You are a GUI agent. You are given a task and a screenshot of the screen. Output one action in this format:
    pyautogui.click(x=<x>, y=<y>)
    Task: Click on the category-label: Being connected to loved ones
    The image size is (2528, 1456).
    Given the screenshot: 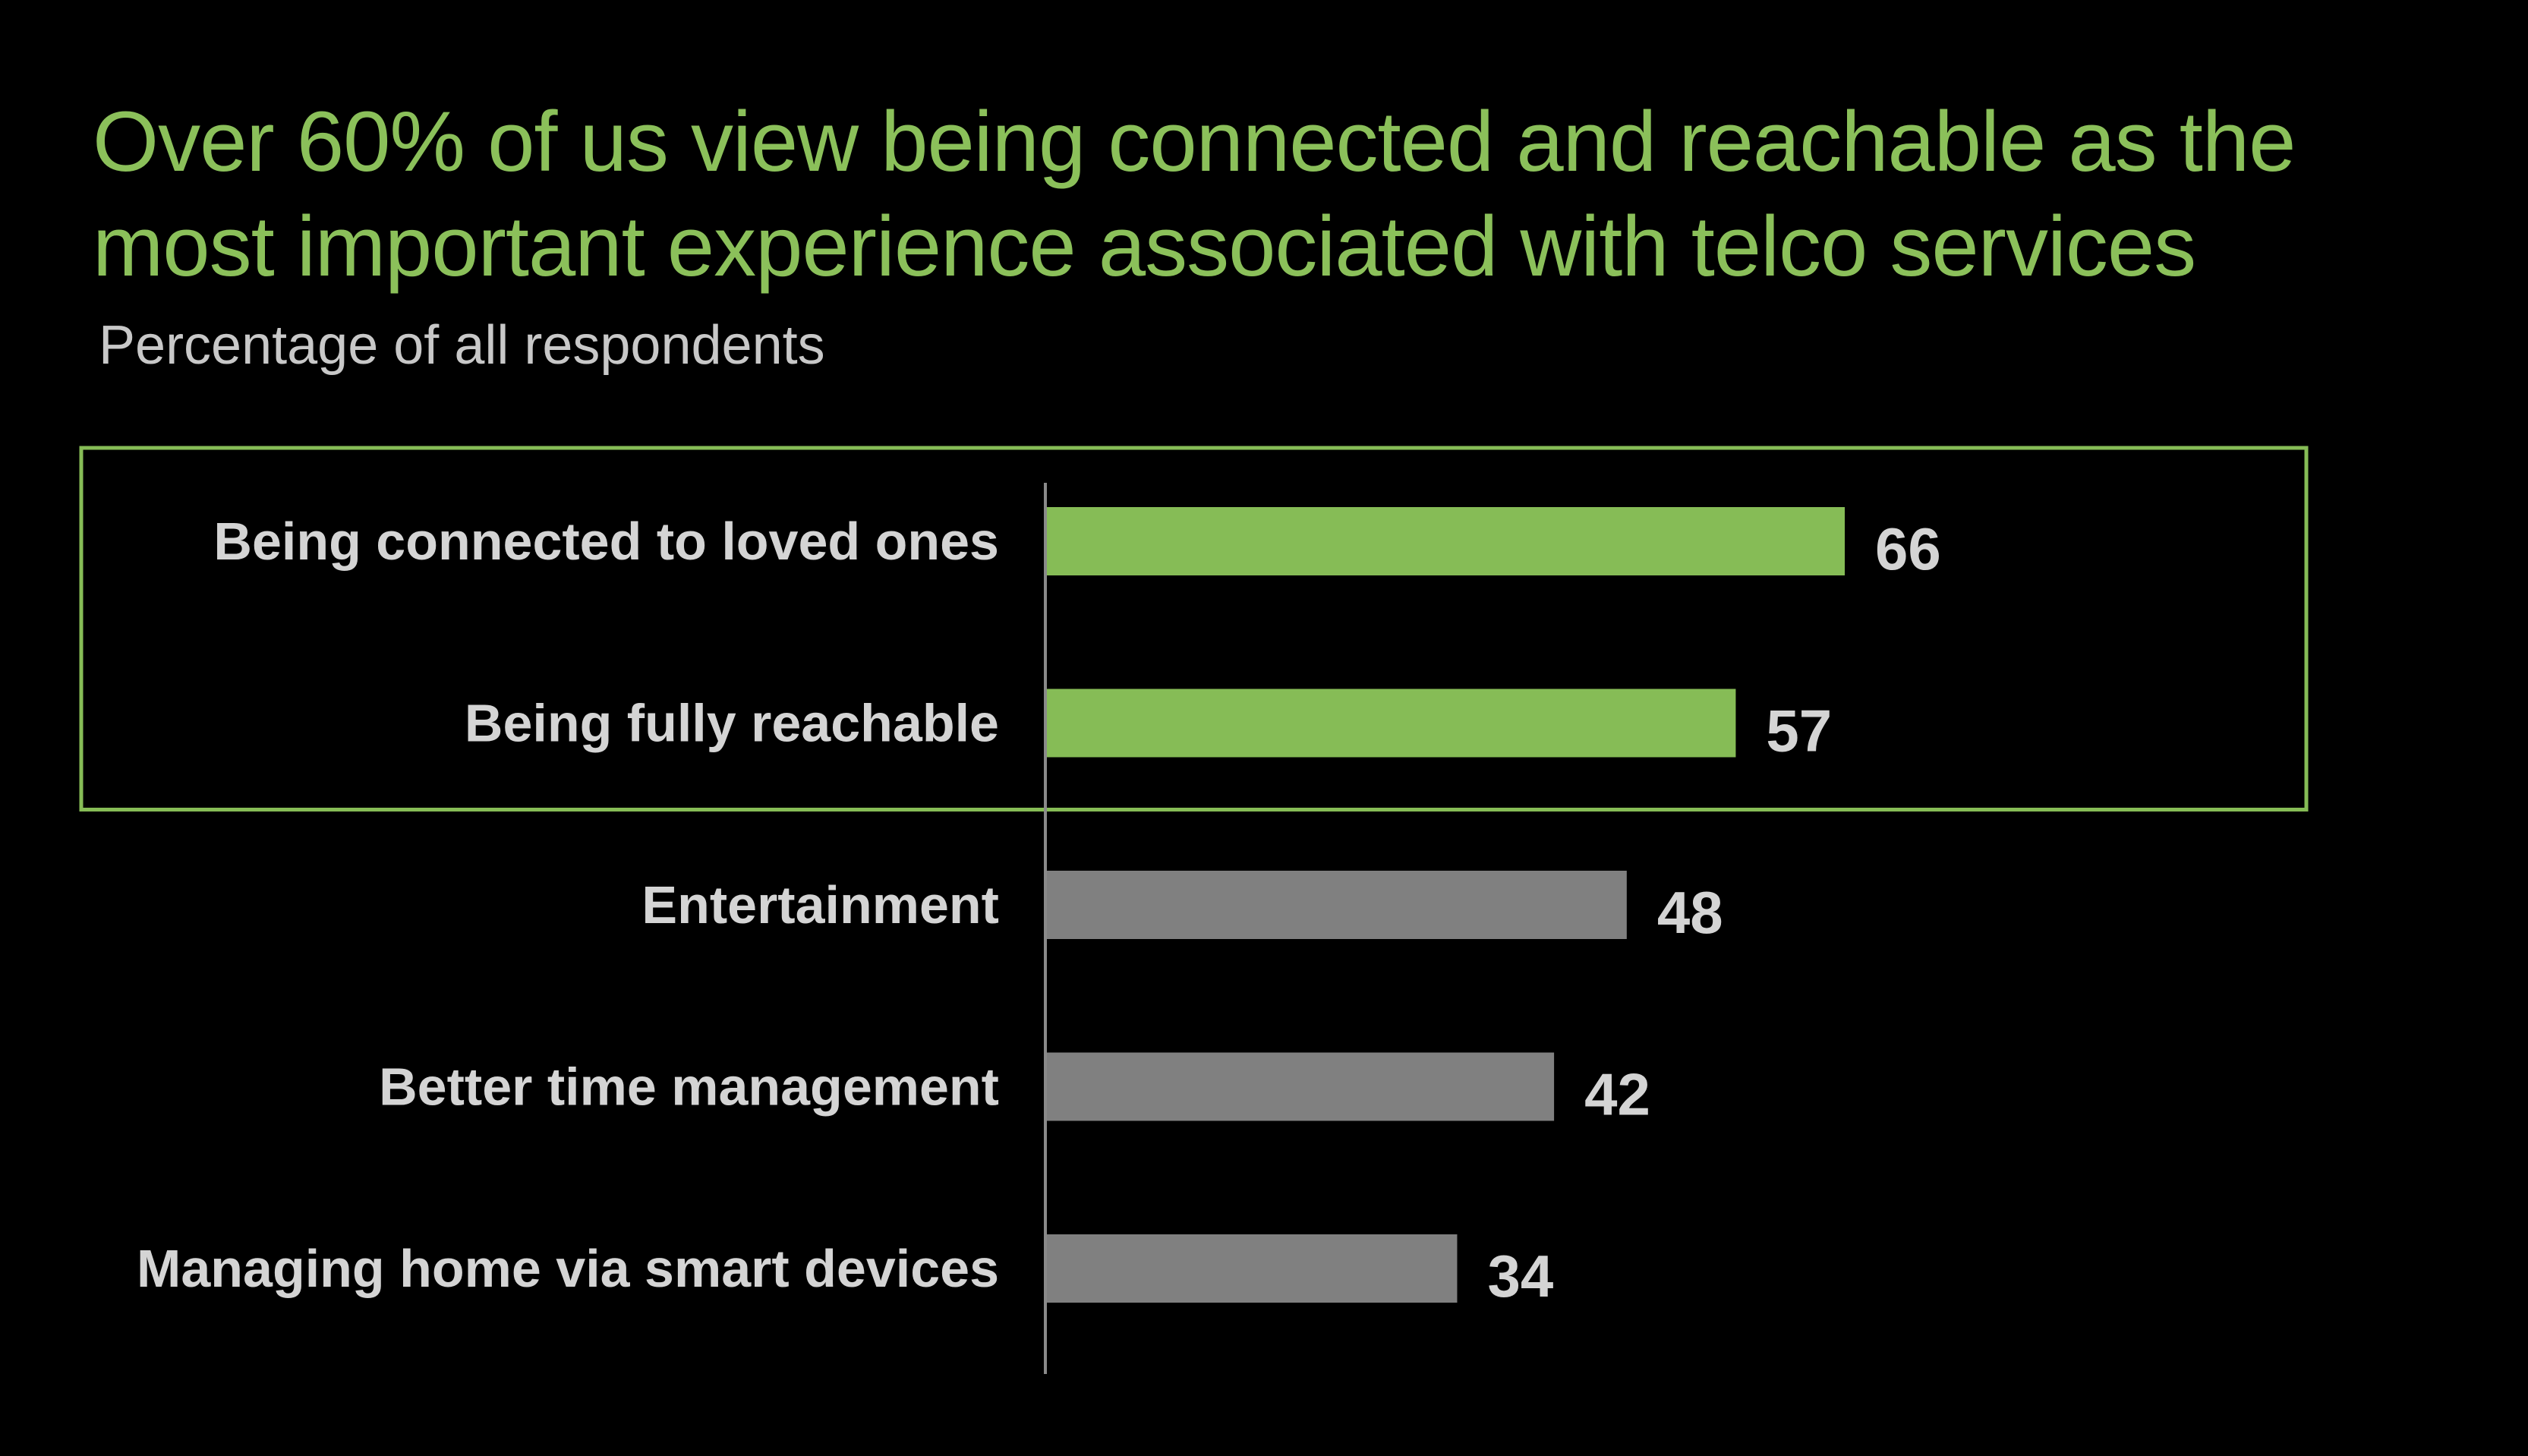 What is the action you would take?
    pyautogui.click(x=606, y=541)
    